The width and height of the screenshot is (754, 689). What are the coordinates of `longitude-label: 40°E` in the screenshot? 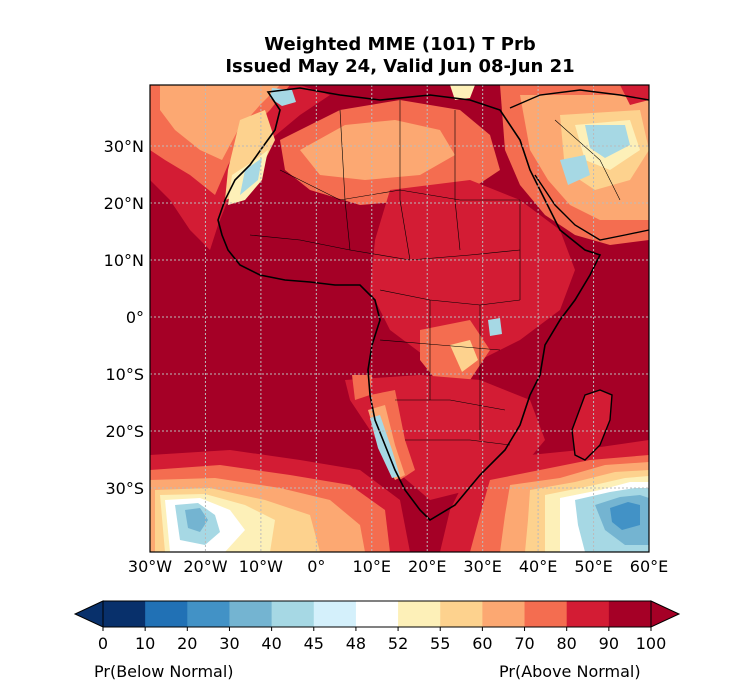 It's located at (538, 566).